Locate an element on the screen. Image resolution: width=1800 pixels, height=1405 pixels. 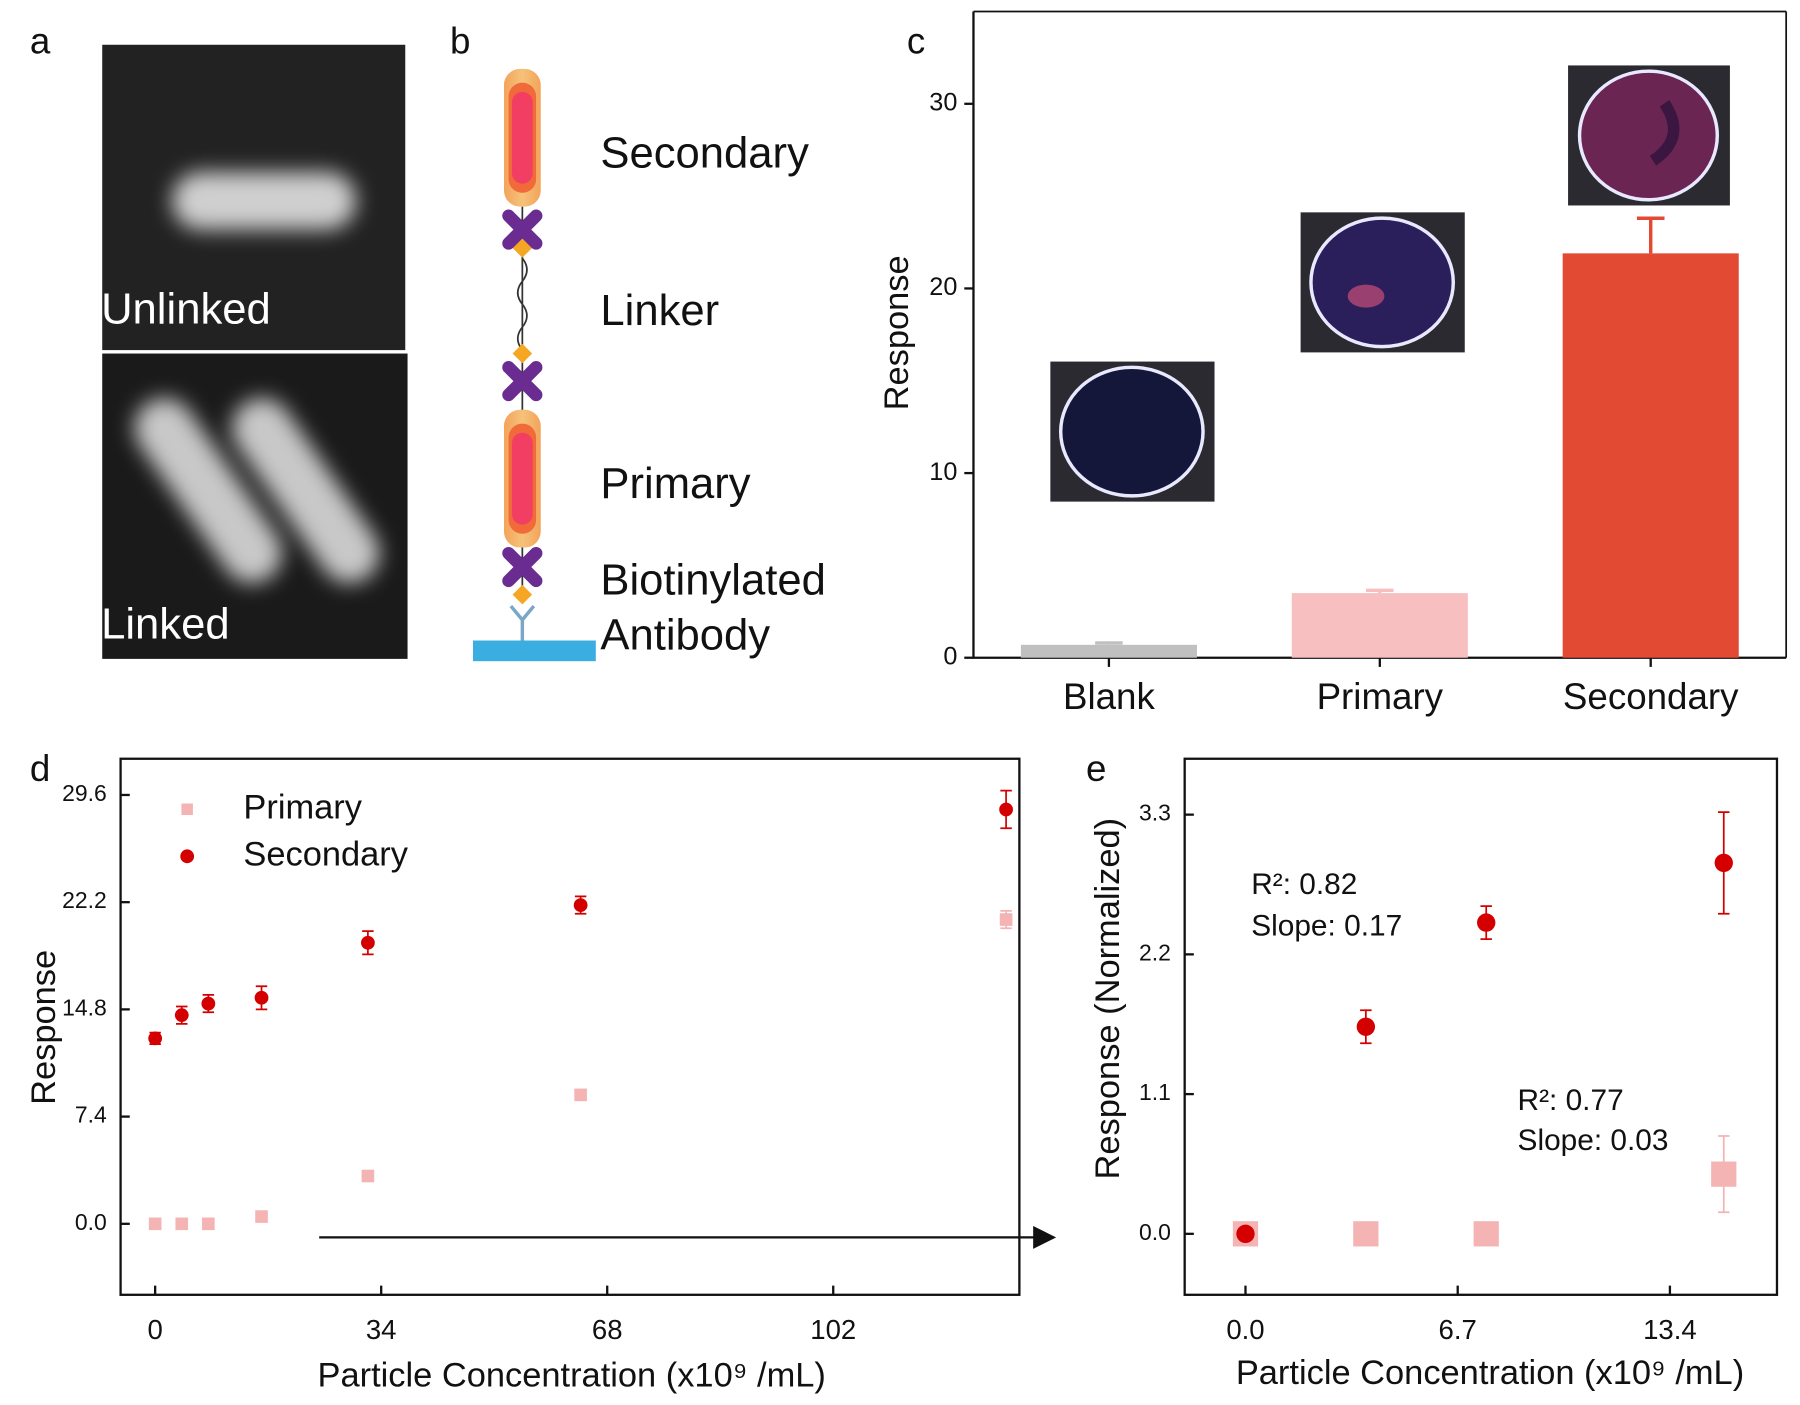
y-tick-label: 1.1 is located at coordinates (1155, 1092).